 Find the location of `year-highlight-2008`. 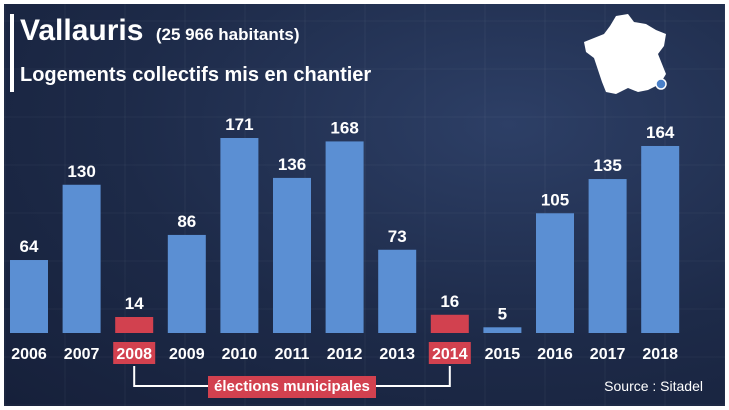

year-highlight-2008 is located at coordinates (134, 353).